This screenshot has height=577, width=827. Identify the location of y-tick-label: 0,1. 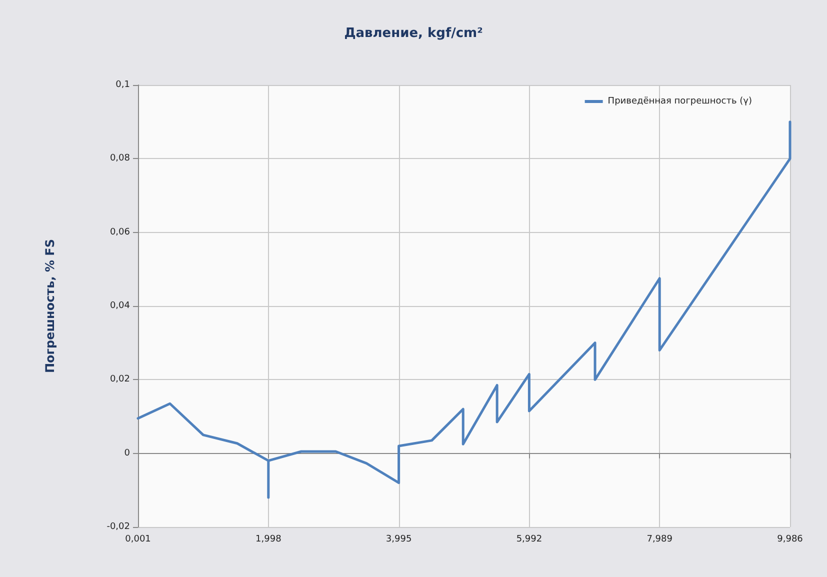
(123, 85).